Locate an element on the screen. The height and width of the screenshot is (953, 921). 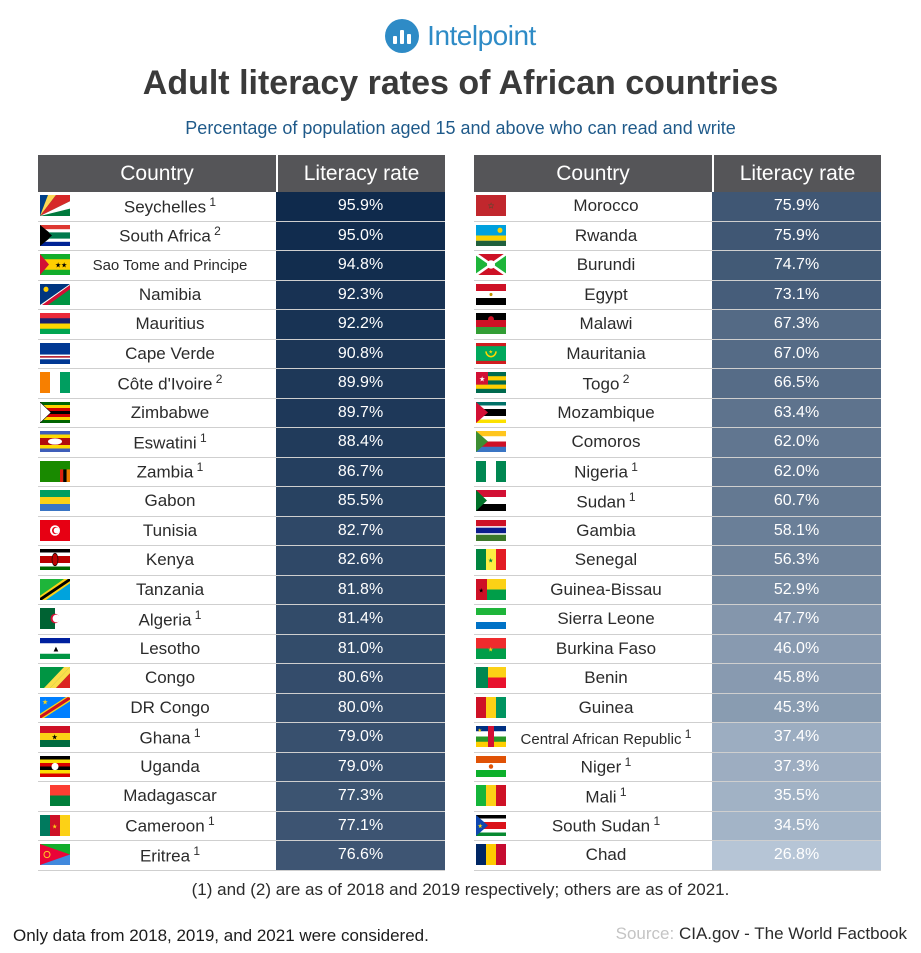
congo-flag-icon is located at coordinates (55, 677).